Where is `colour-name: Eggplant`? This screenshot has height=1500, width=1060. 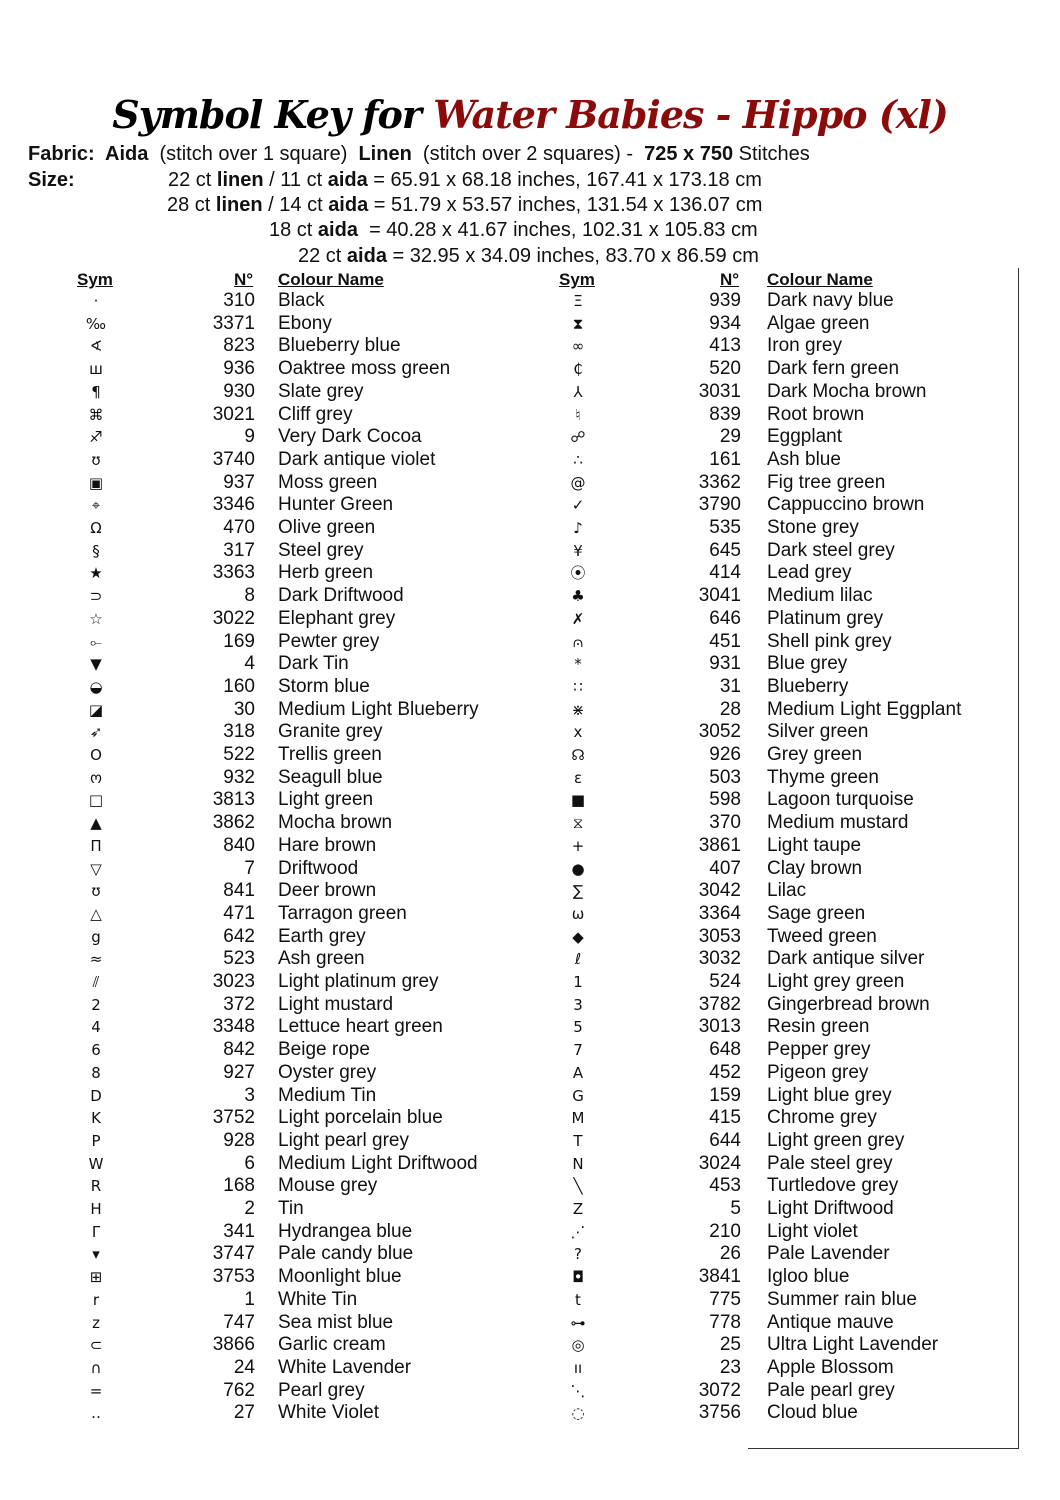 colour-name: Eggplant is located at coordinates (805, 437).